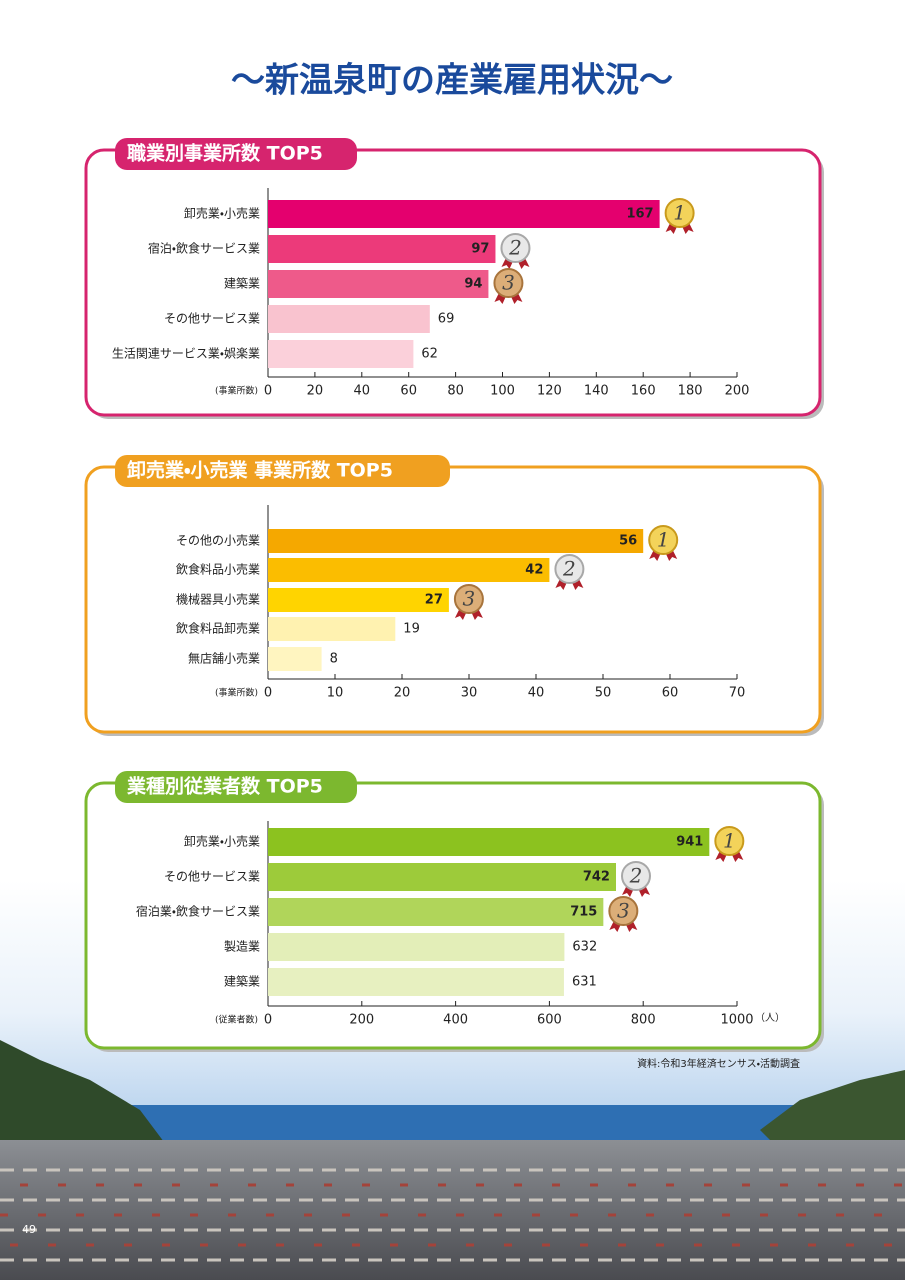 The width and height of the screenshot is (905, 1280). What do you see at coordinates (236, 1020) in the screenshot?
I see `x-axis-label: (従業者数)` at bounding box center [236, 1020].